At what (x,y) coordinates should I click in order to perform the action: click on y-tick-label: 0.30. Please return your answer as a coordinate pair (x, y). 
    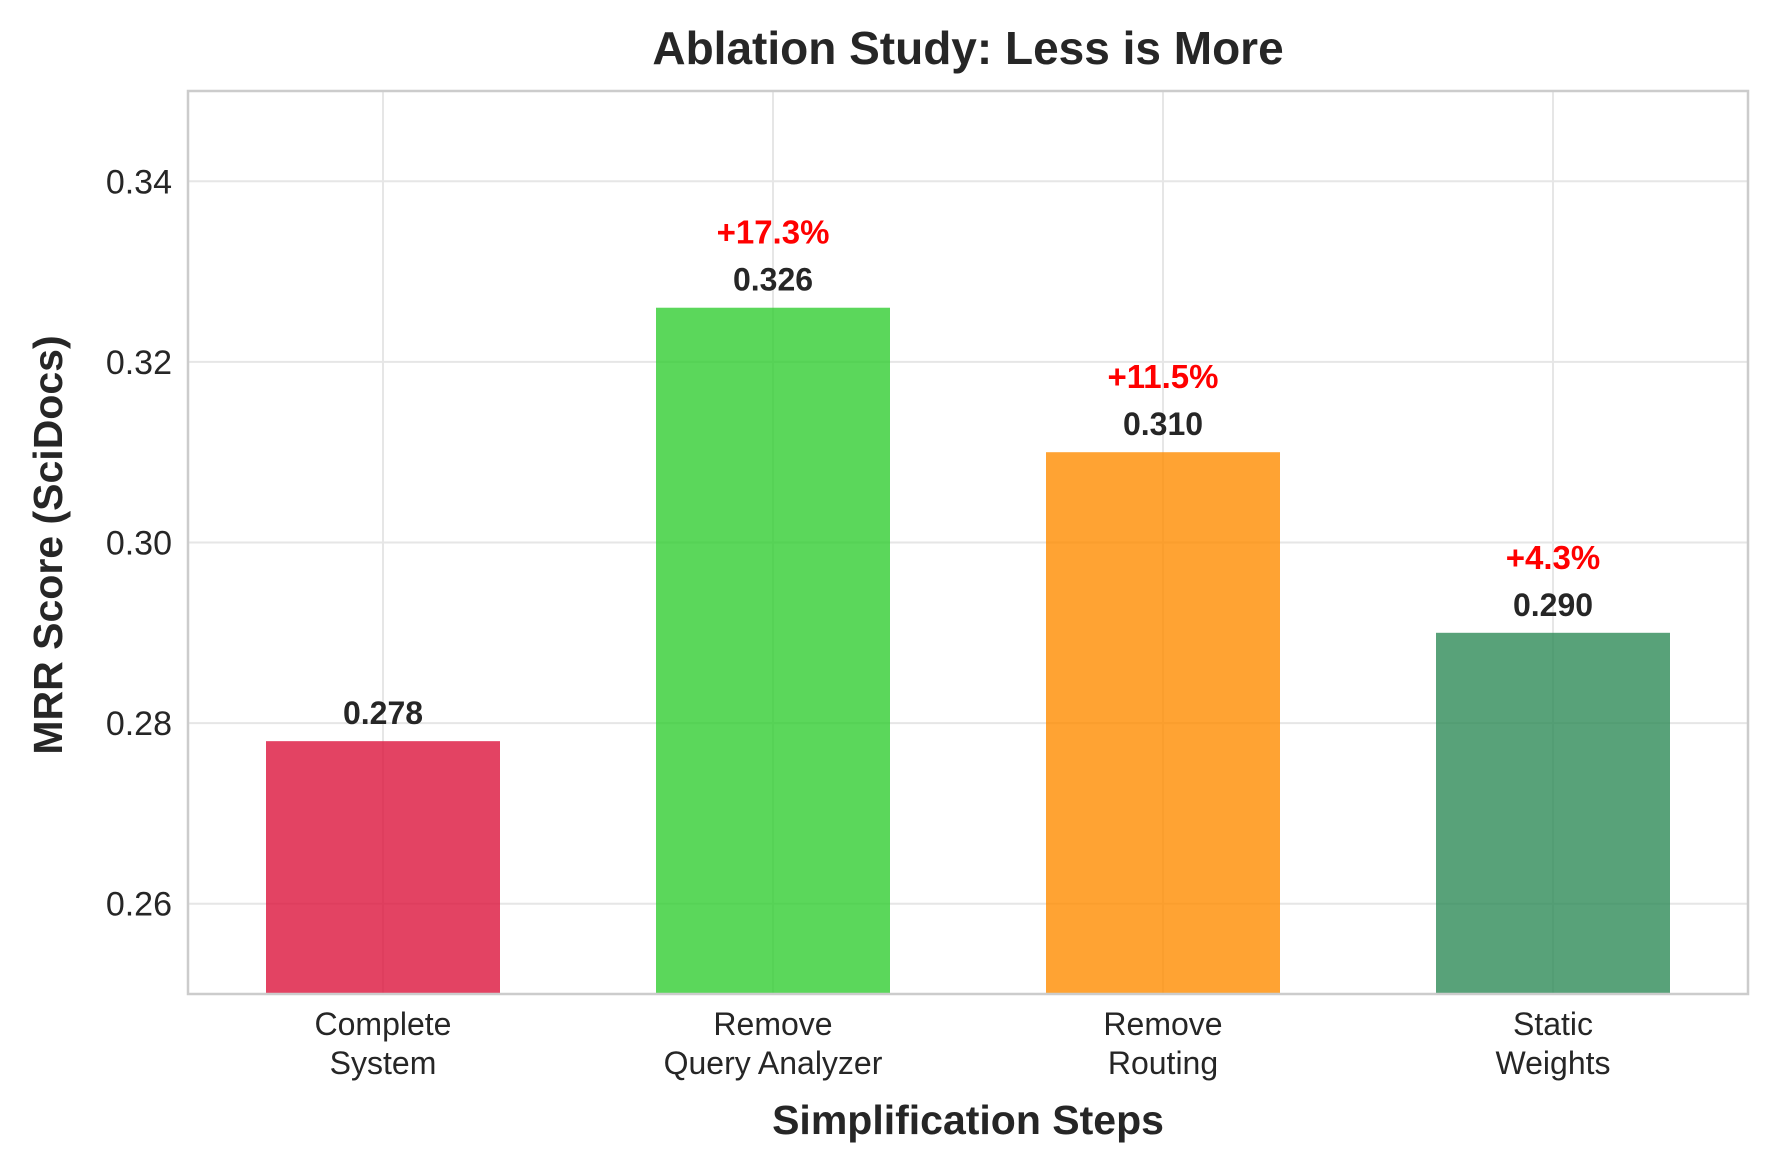
    Looking at the image, I should click on (139, 544).